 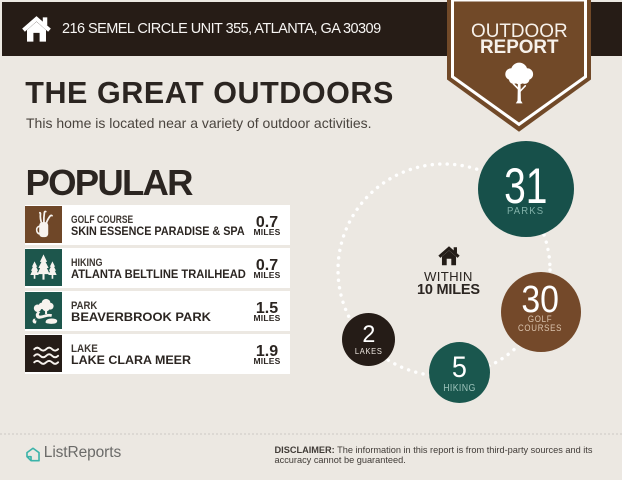 I want to click on svg-text: REPORT, so click(x=519, y=47).